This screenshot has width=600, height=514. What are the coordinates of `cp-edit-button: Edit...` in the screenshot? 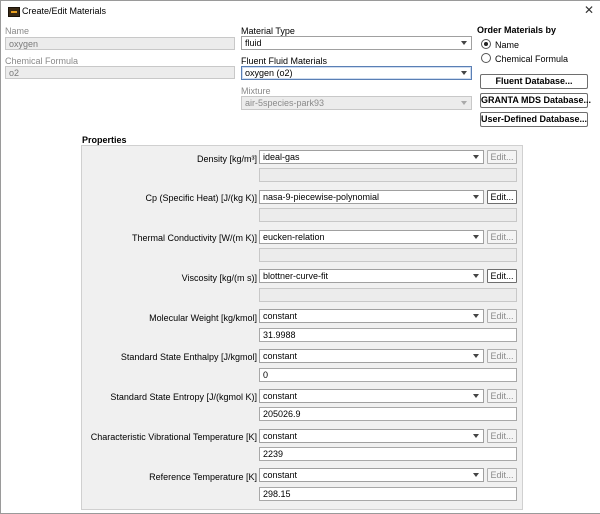 It's located at (502, 197).